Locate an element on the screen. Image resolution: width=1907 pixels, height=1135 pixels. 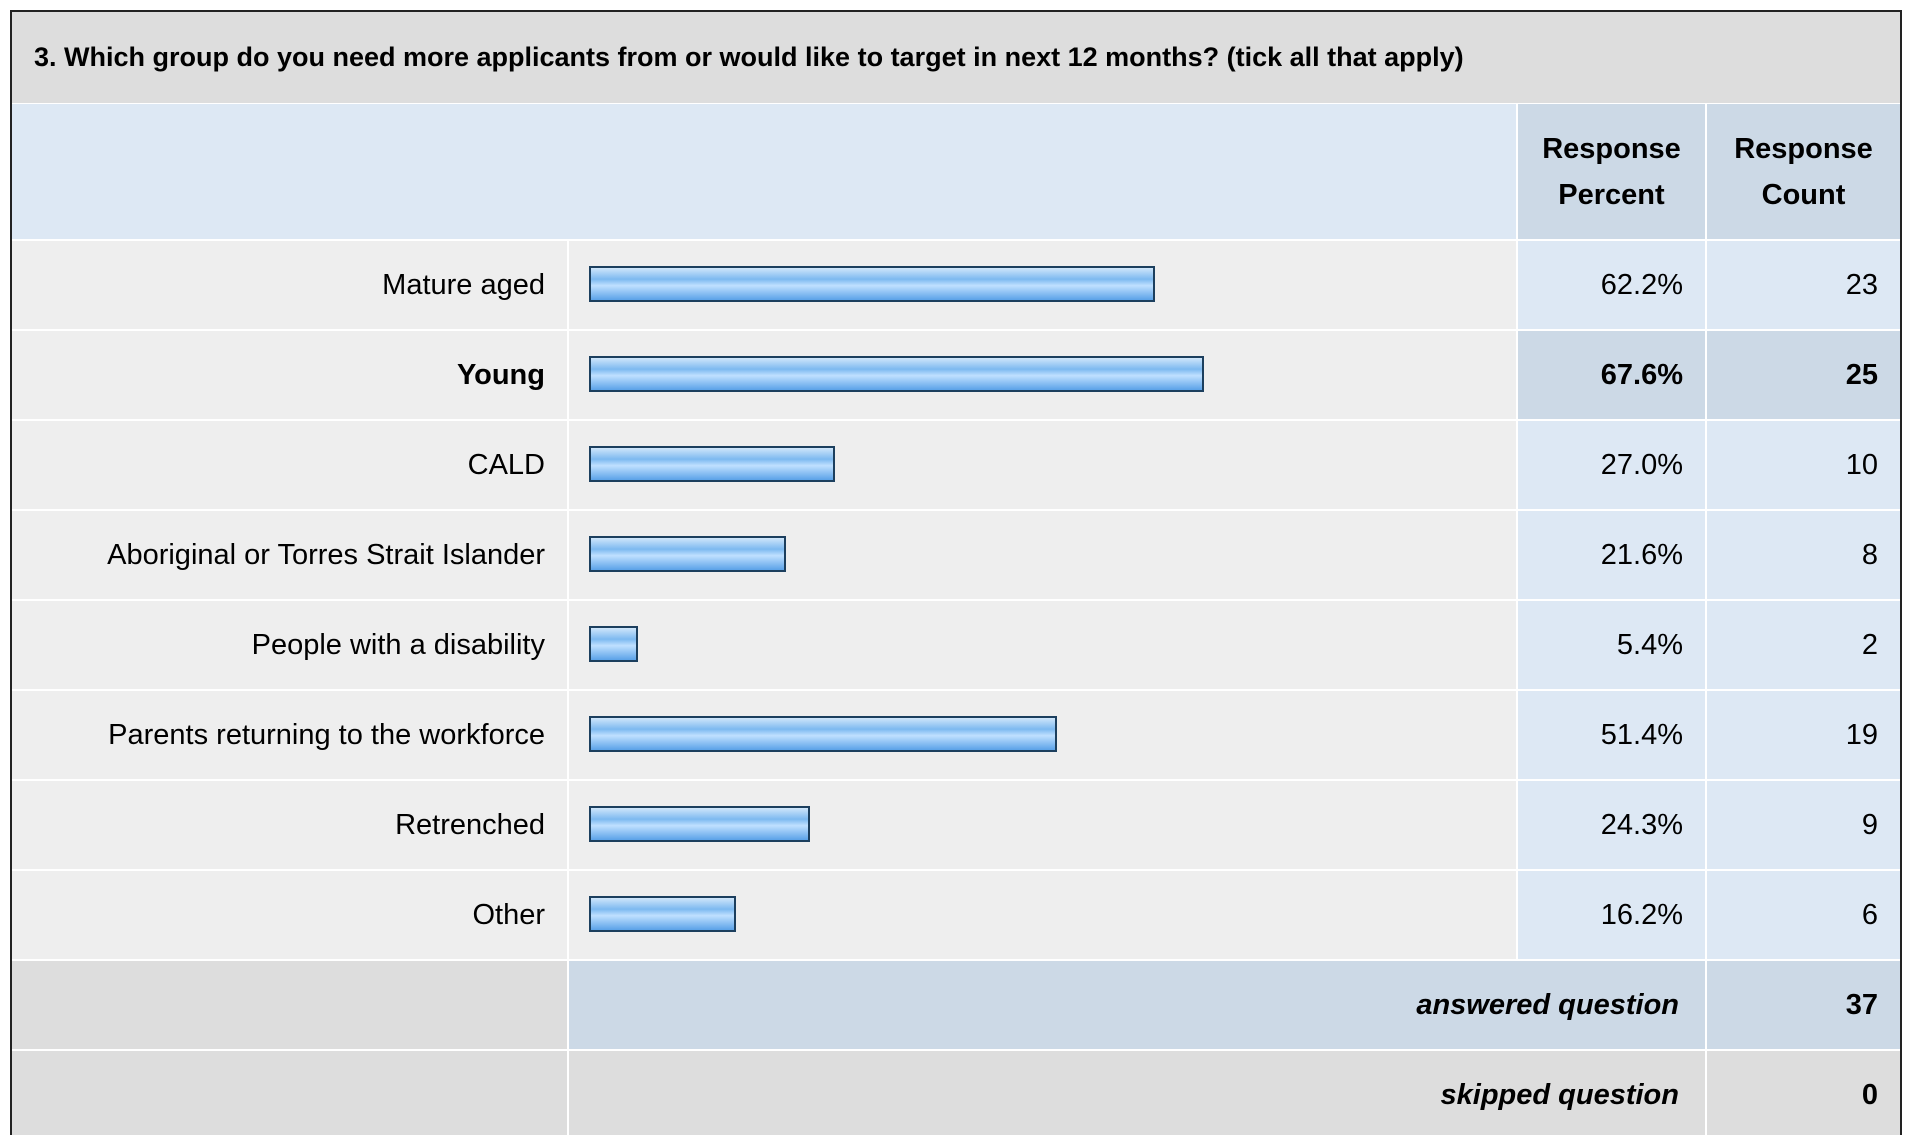
summary-label: skipped question is located at coordinates (1136, 1092).